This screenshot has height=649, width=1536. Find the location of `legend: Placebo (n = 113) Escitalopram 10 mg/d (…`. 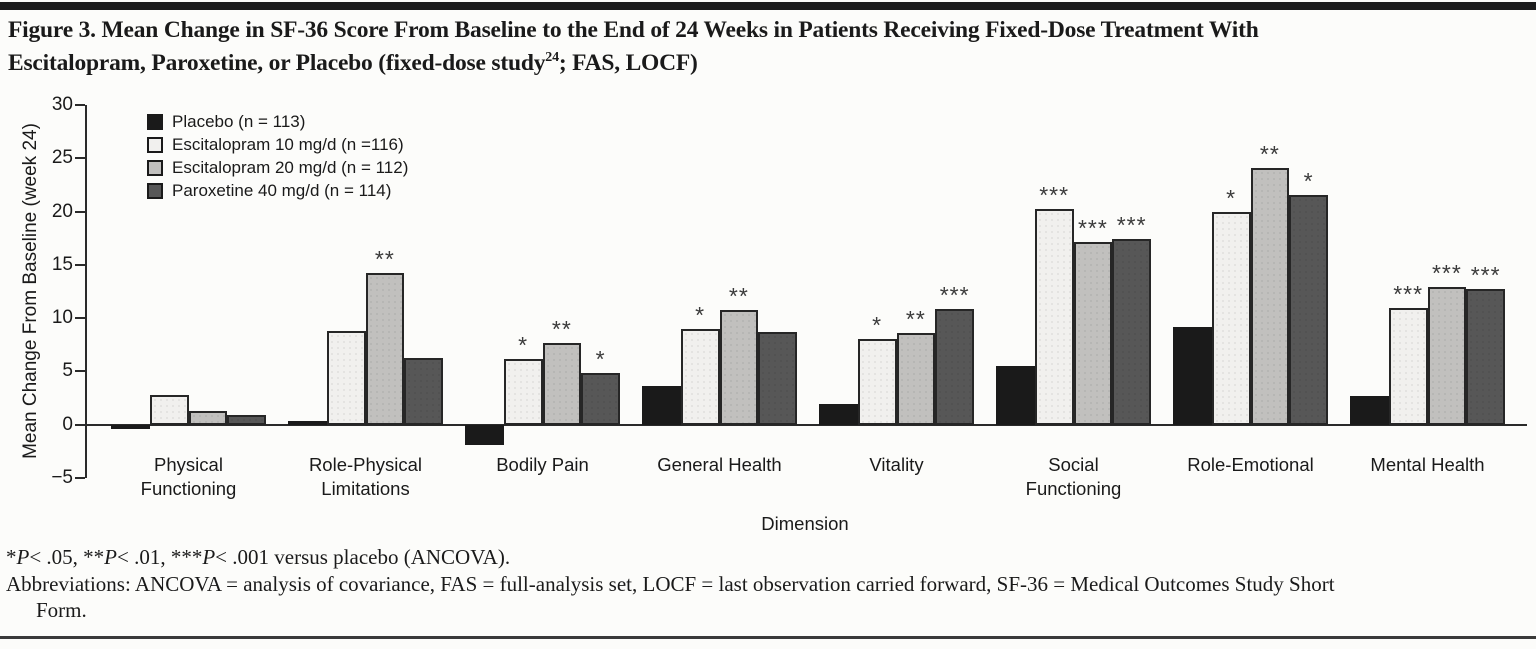

legend: Placebo (n = 113) Escitalopram 10 mg/d (… is located at coordinates (277, 156).